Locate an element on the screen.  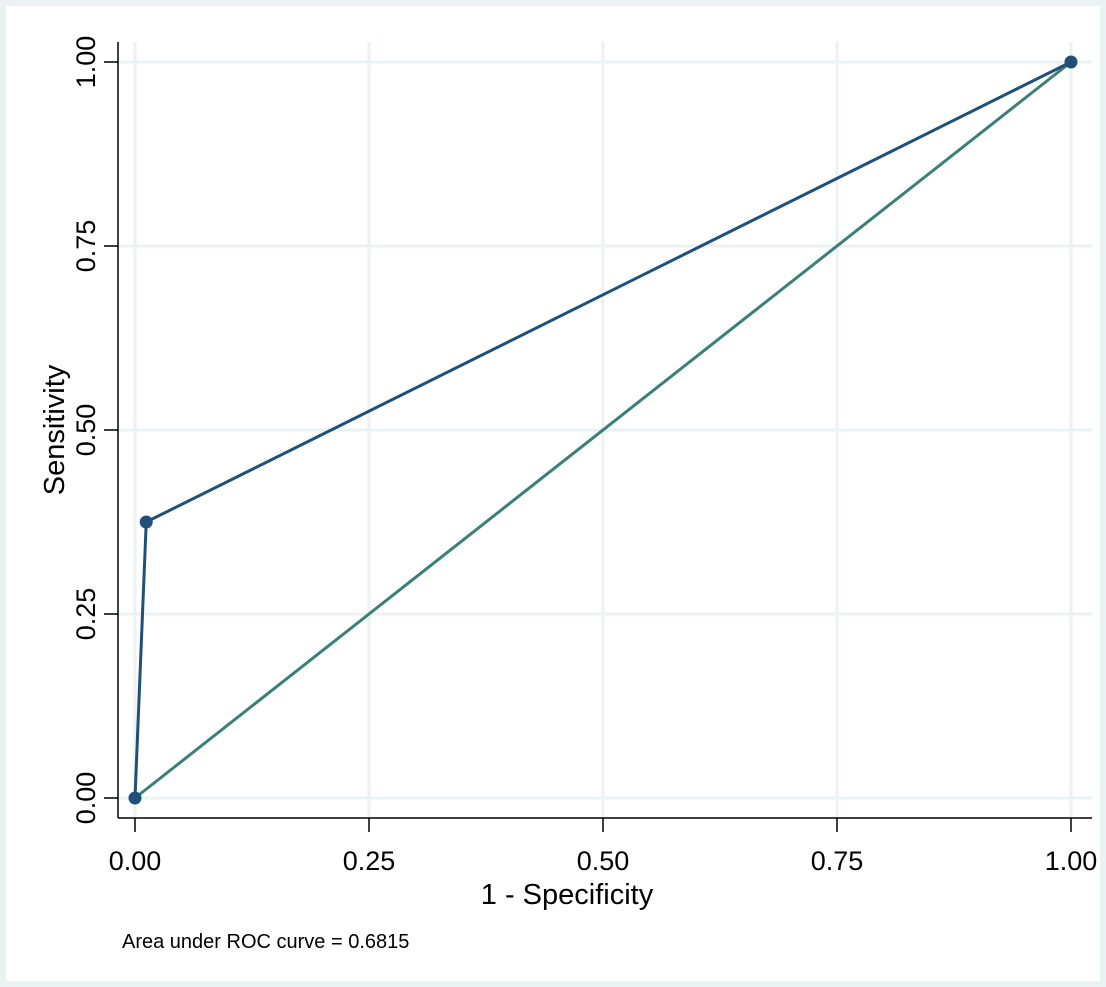
x-tick-label: 0.50 is located at coordinates (603, 861).